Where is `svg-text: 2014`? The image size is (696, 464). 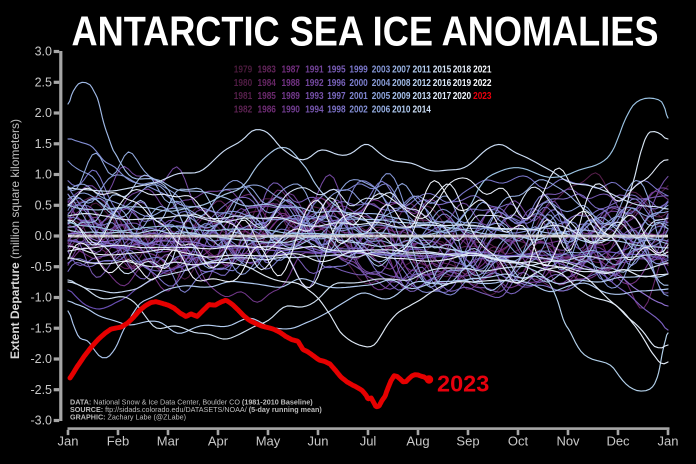 svg-text: 2014 is located at coordinates (422, 109).